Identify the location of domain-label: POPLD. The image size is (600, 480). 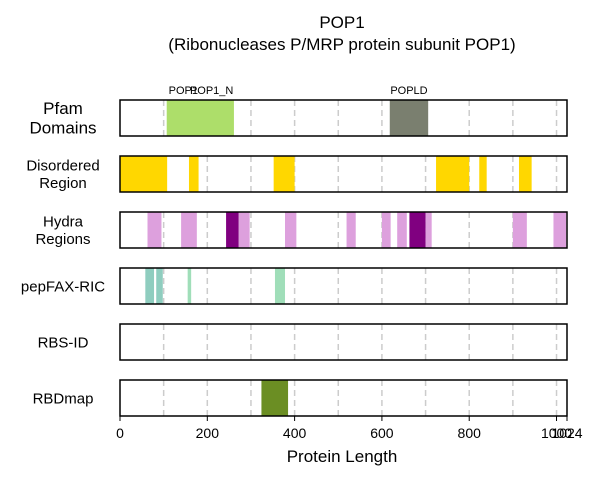
(408, 91).